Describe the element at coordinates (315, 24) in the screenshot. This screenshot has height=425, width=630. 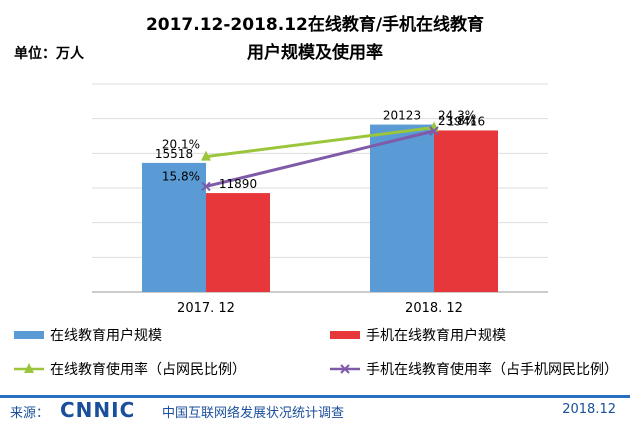
I see `chart-title-line1: 2017.12-2018.12在线教育/手机在线教育` at that location.